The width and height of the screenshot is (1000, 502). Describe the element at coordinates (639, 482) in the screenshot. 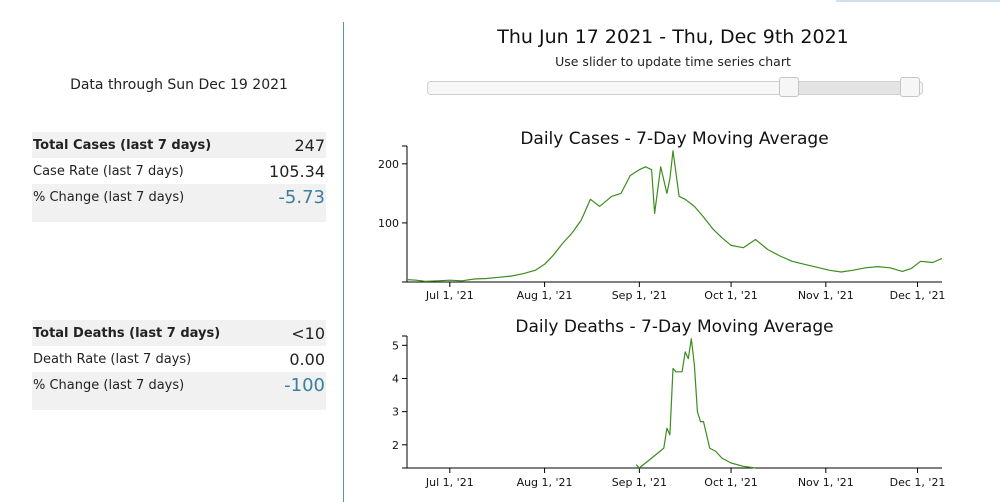

I see `deaths-x-tick-label: Sep 1, '21` at that location.